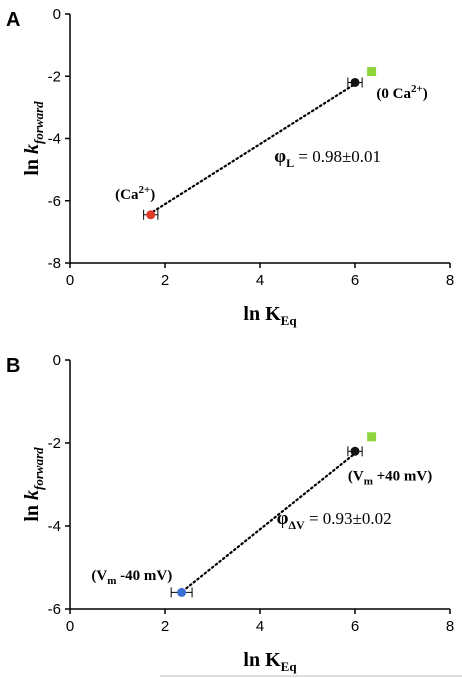 This screenshot has height=678, width=462. I want to click on panel-letter: B, so click(13, 366).